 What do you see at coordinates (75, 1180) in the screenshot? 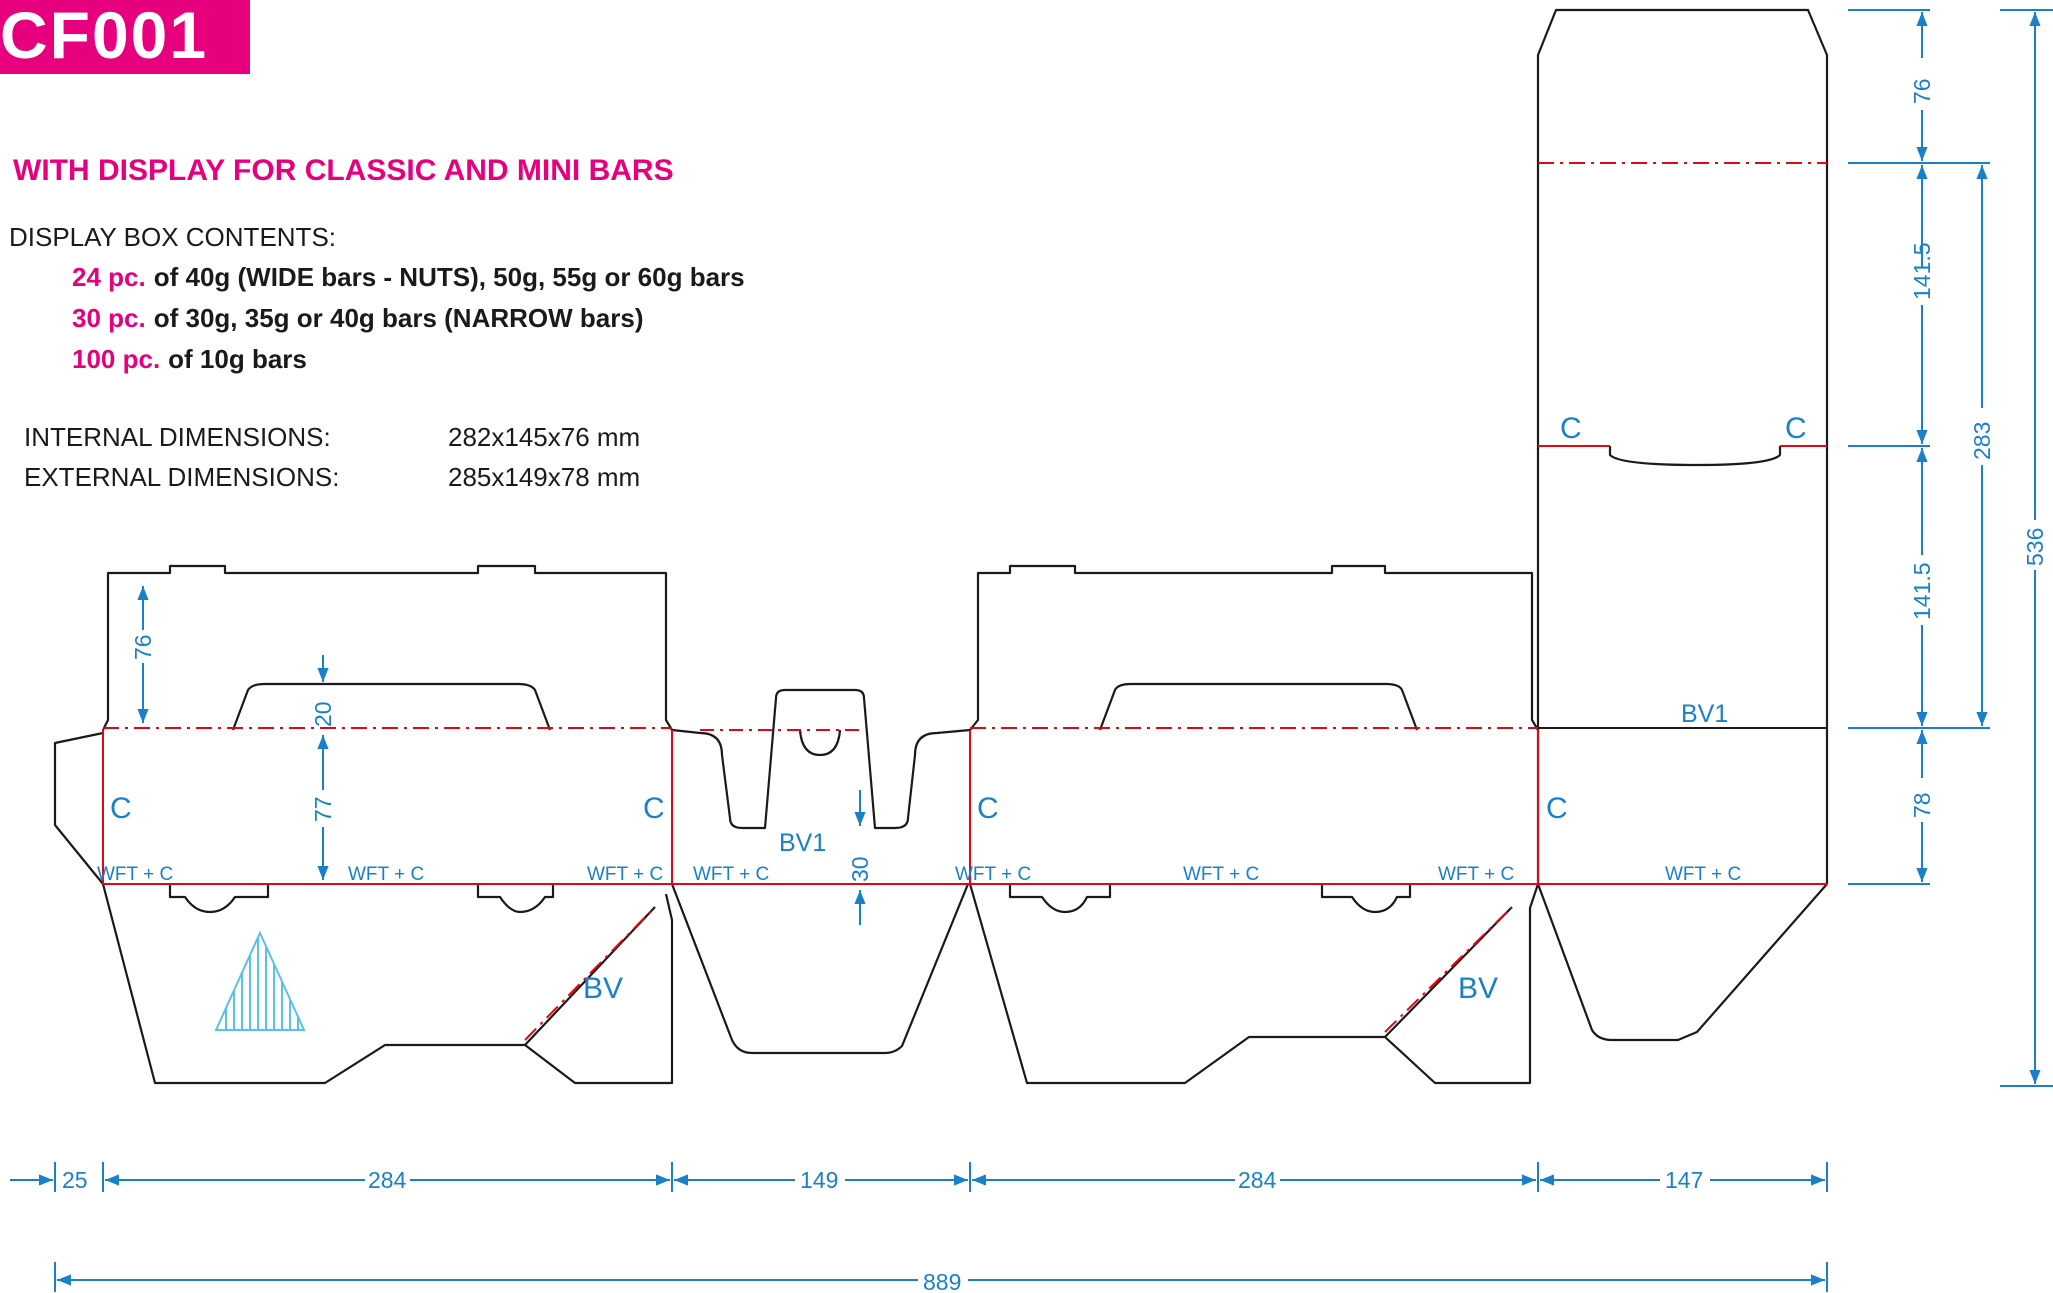
I see `dim-glue-25: 25` at bounding box center [75, 1180].